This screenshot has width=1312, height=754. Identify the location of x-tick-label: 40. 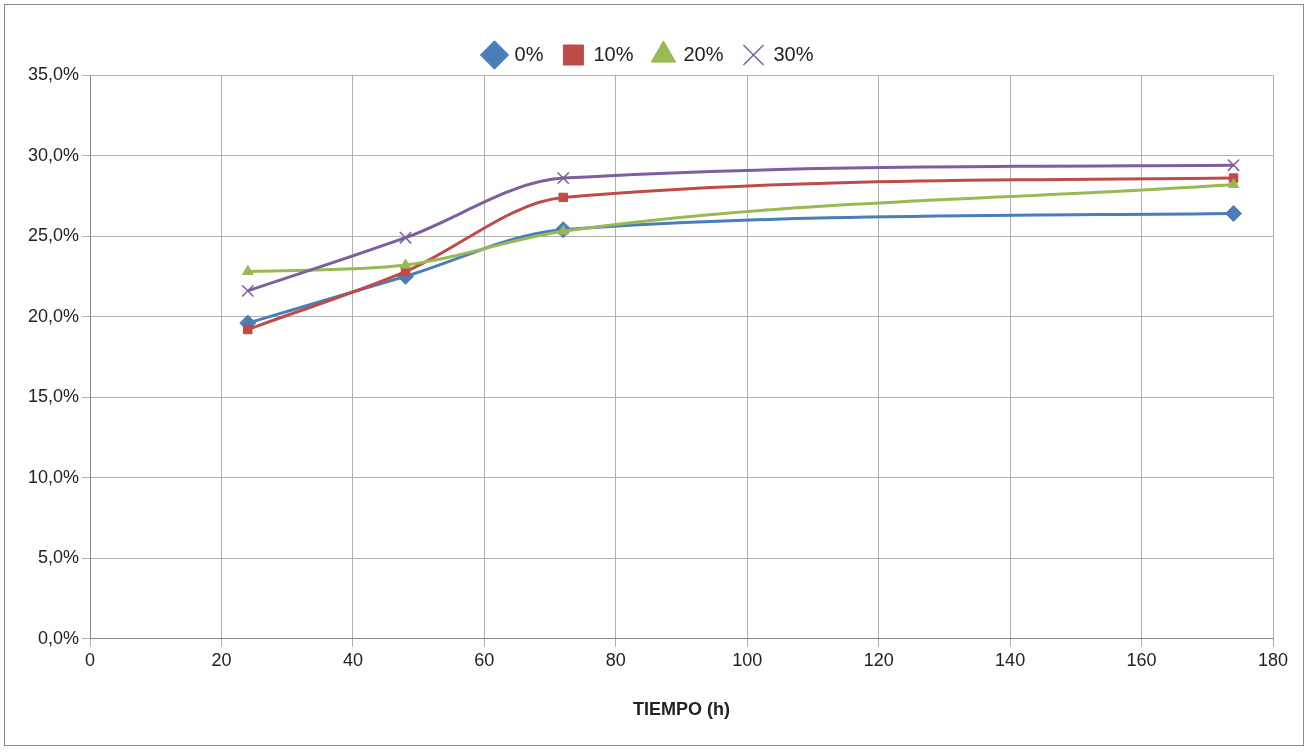
(352, 659).